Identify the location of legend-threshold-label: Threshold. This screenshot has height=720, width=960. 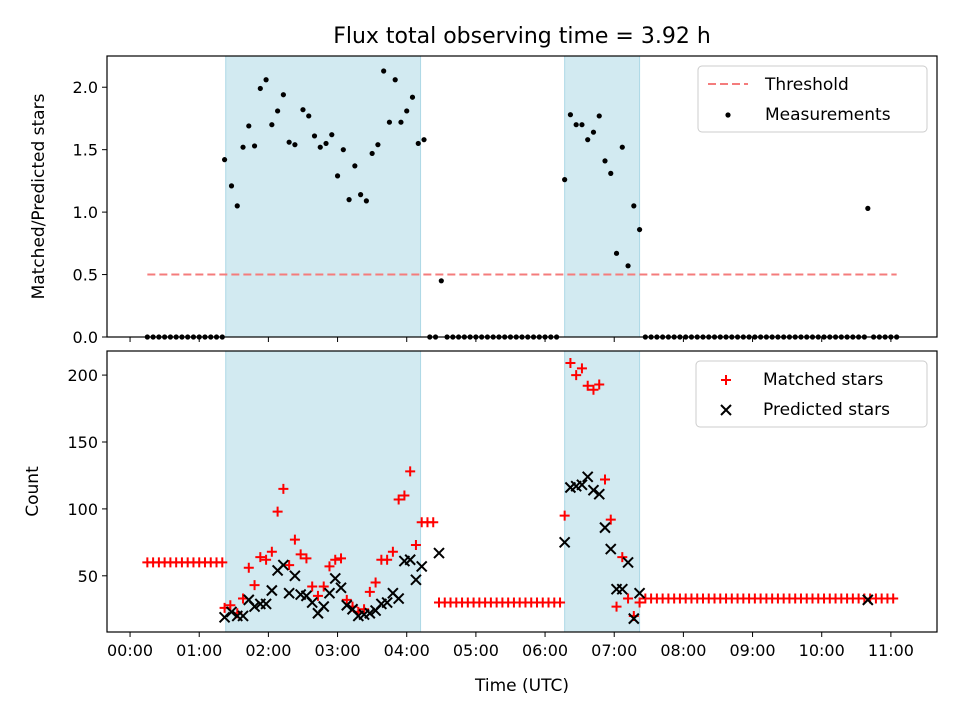
(806, 85).